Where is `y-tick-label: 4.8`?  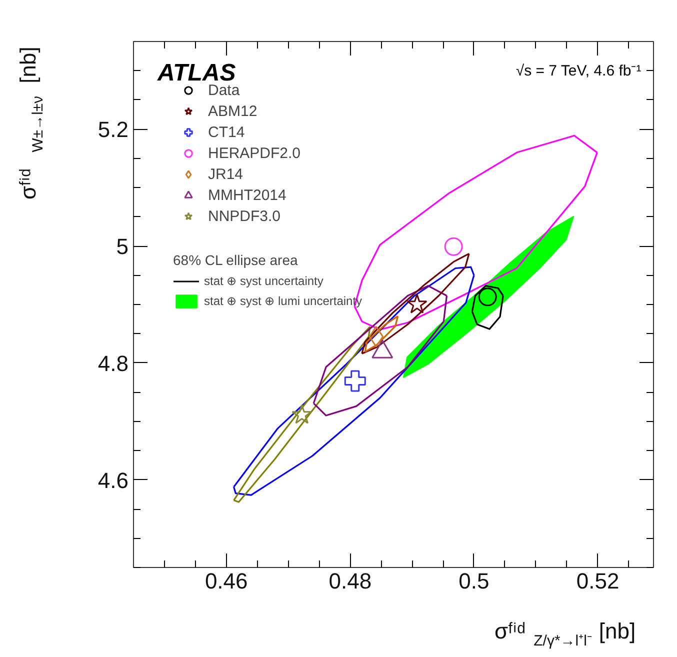
y-tick-label: 4.8 is located at coordinates (113, 363).